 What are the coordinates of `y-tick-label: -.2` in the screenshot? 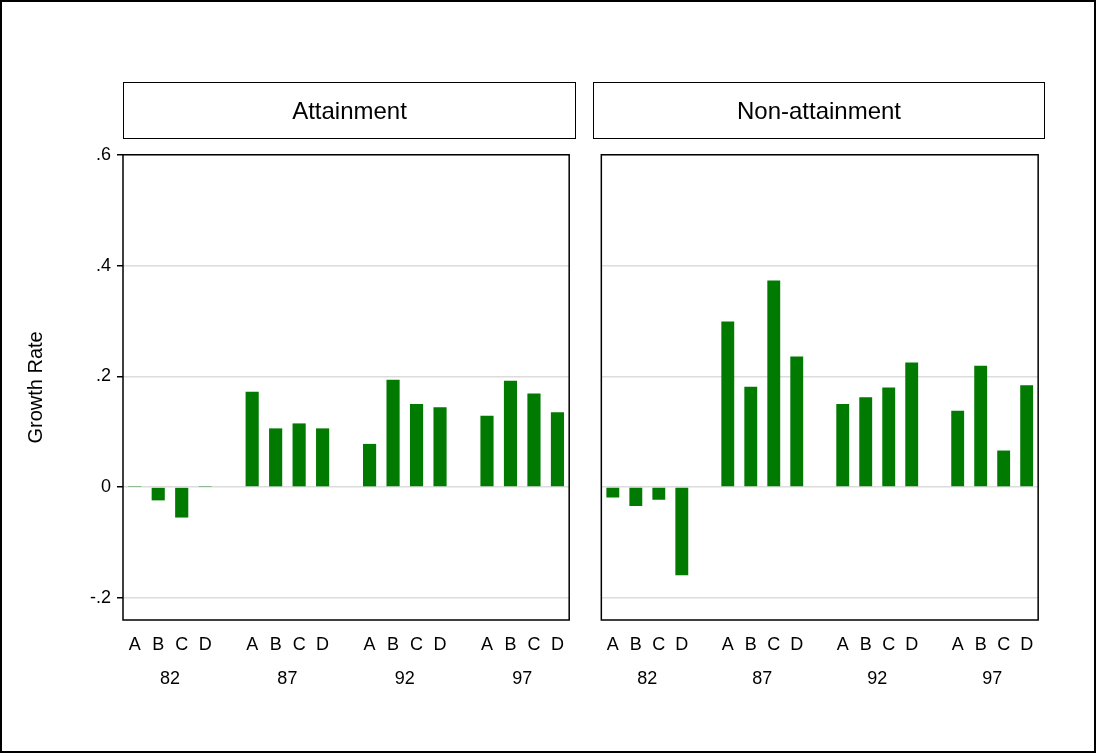 It's located at (100, 596).